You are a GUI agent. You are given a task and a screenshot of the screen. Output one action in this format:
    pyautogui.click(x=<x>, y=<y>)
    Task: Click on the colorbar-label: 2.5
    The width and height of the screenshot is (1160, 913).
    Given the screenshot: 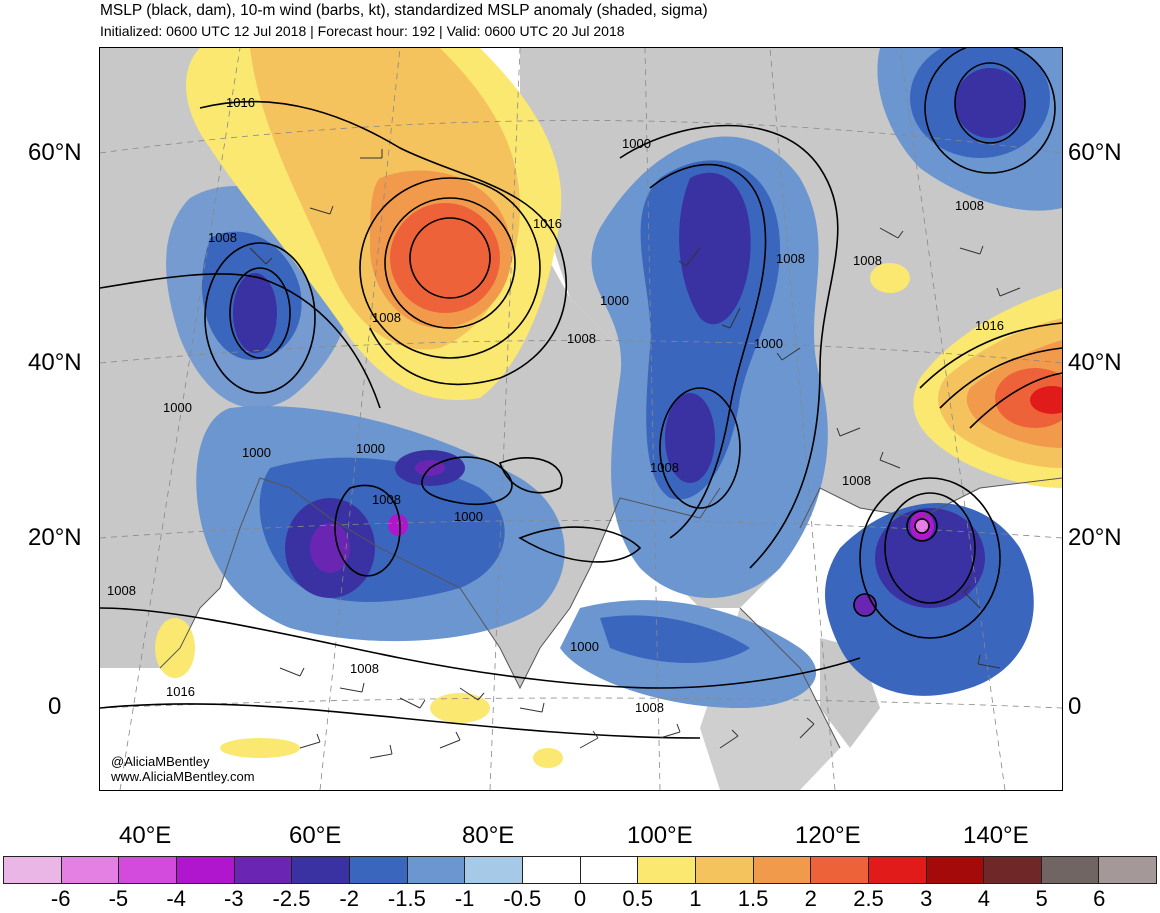 What is the action you would take?
    pyautogui.click(x=868, y=898)
    